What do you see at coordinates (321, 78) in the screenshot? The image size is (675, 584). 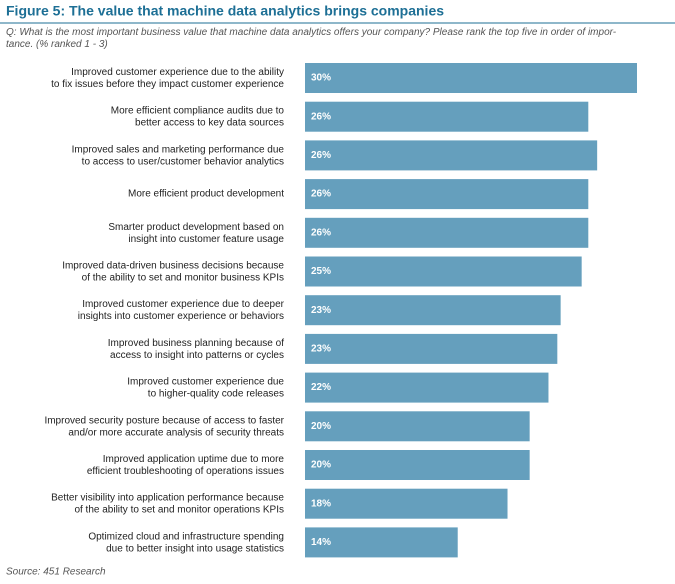 I see `value-label: 30%` at bounding box center [321, 78].